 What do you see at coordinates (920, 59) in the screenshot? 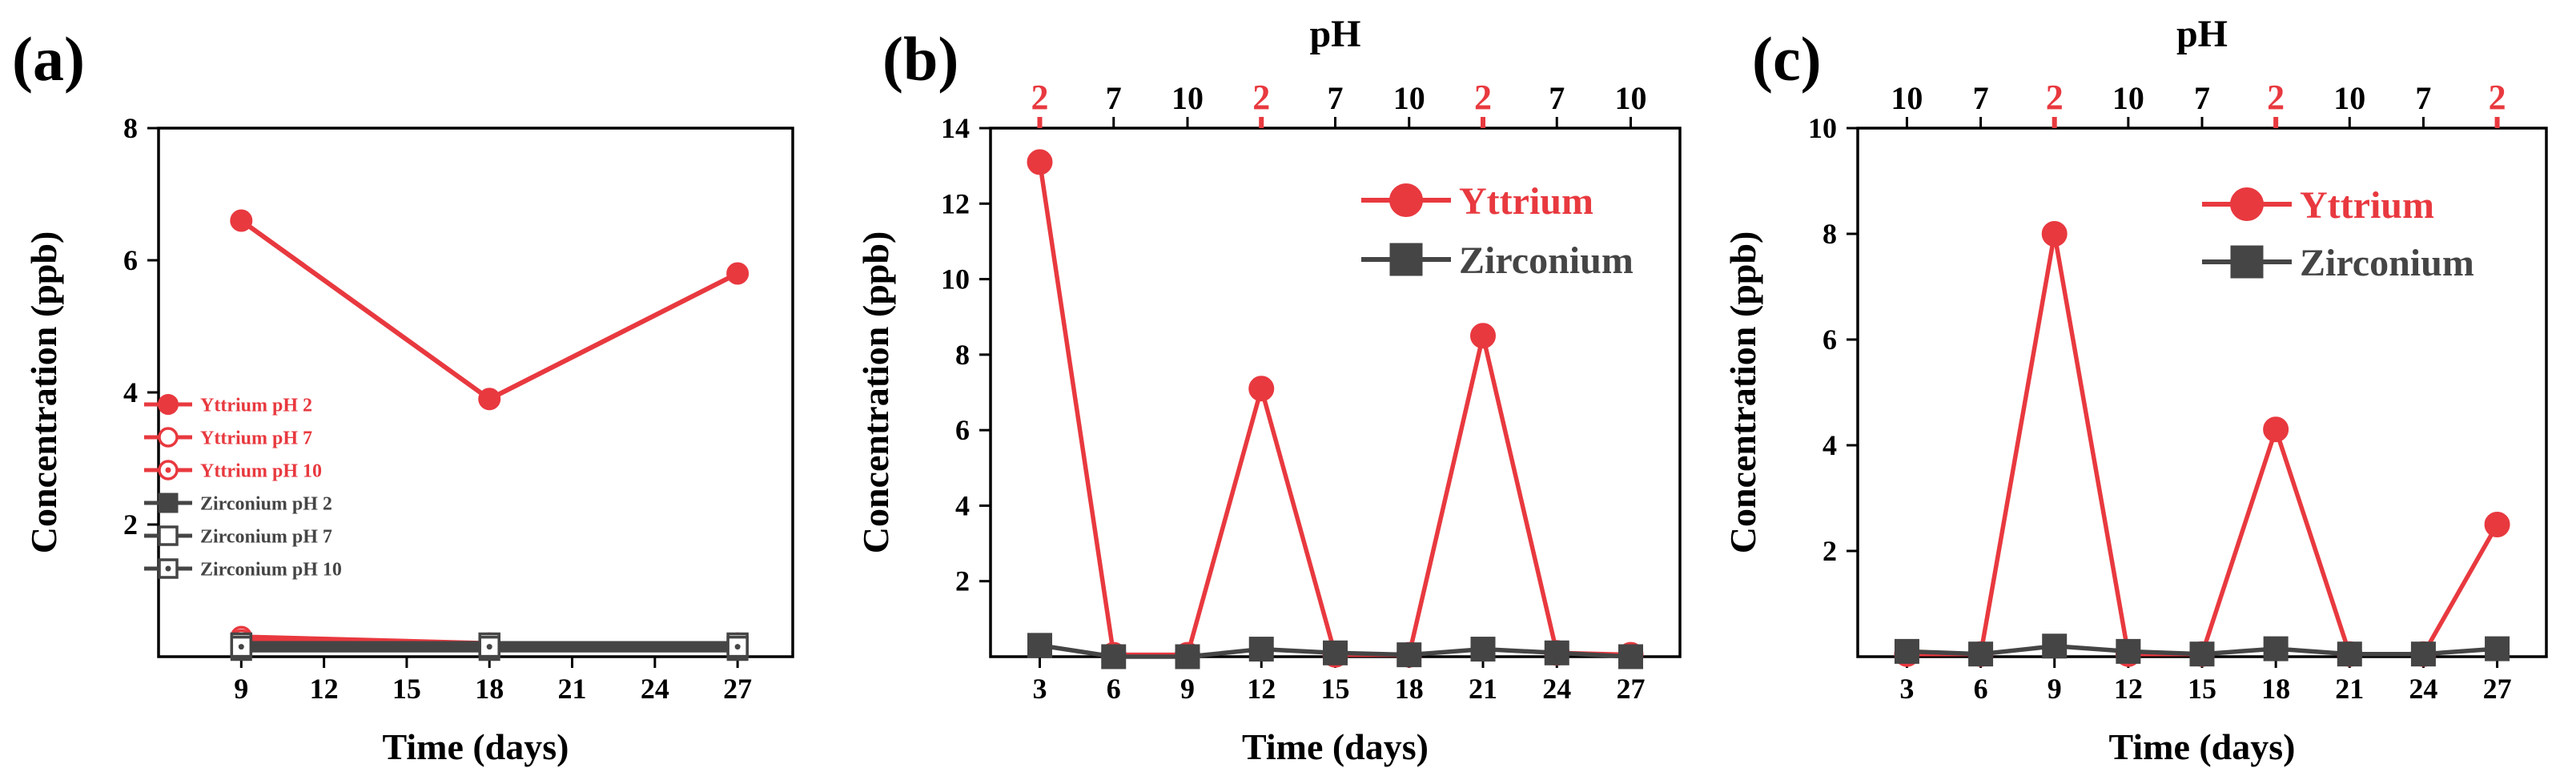
I see `panel-label: (b)` at bounding box center [920, 59].